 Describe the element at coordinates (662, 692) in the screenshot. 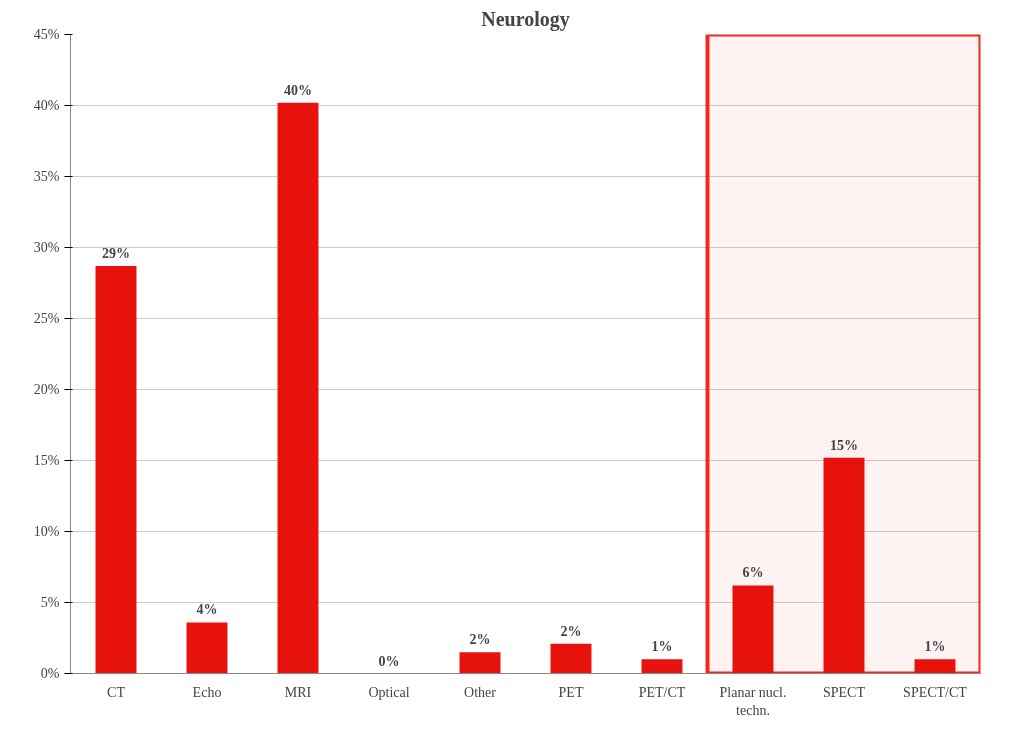

I see `x-tick-label: PET/CT` at that location.